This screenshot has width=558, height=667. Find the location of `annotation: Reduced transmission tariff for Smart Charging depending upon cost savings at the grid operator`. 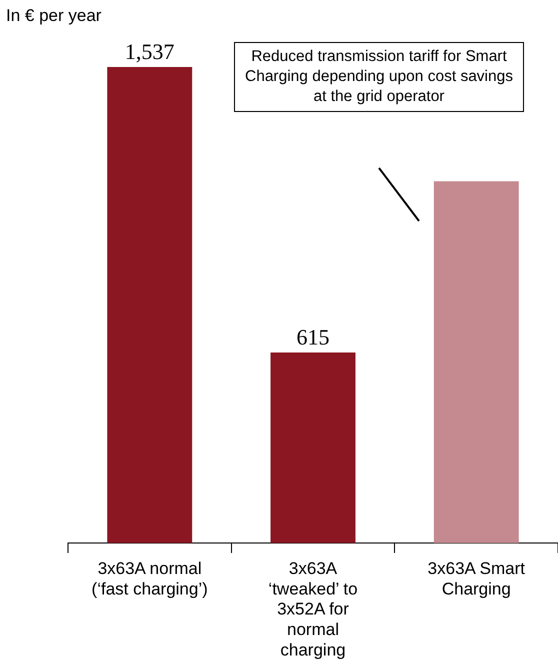

annotation: Reduced transmission tariff for Smart Charging depending upon cost savings at the grid operator is located at coordinates (379, 77).